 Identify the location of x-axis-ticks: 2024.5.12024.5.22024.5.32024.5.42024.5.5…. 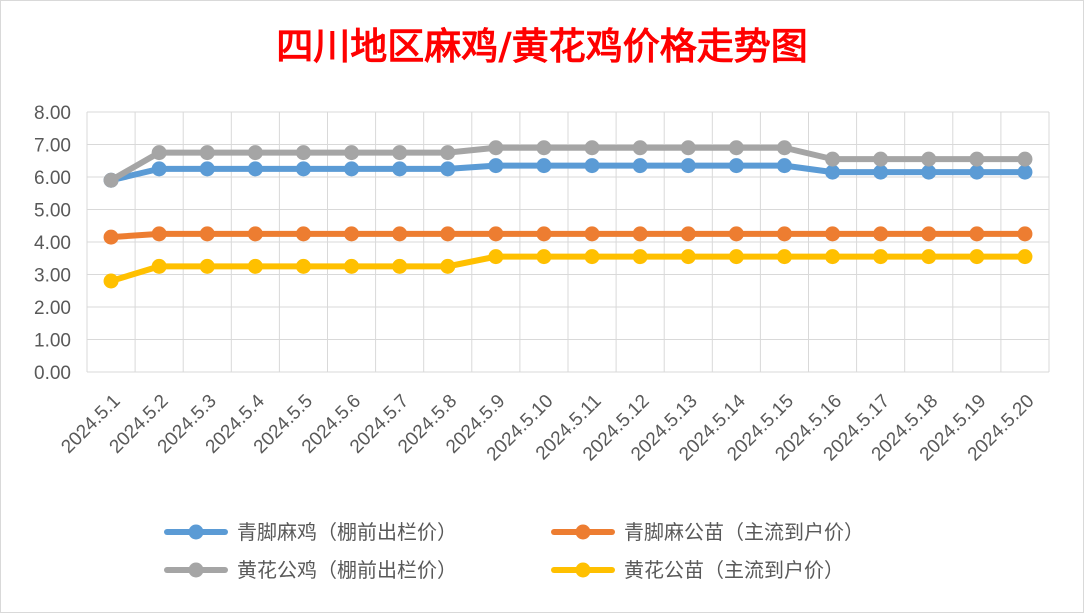
(547, 427).